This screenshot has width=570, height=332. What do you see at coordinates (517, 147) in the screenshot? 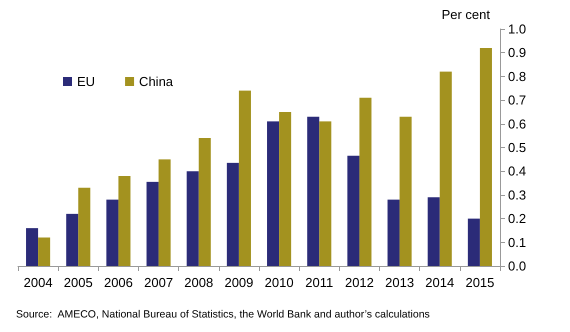
I see `y-tick-label: 0.5` at bounding box center [517, 147].